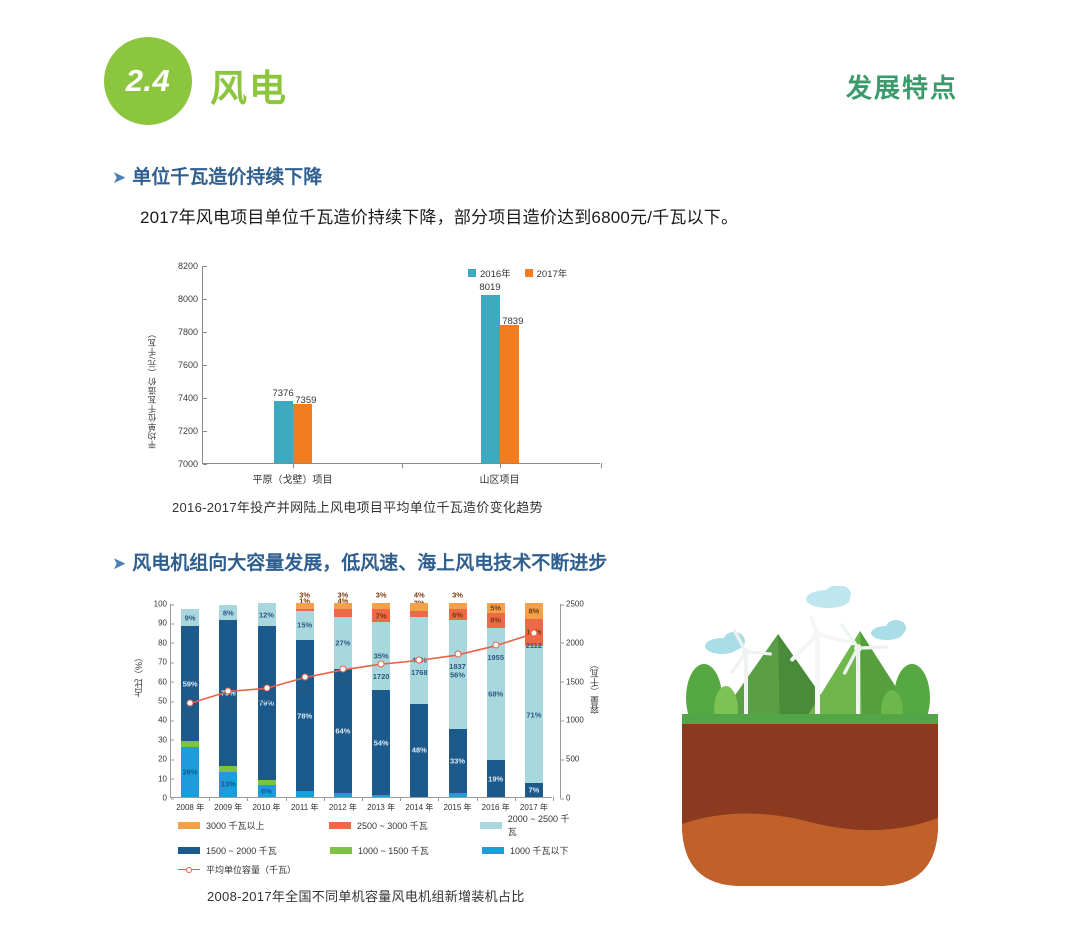 The width and height of the screenshot is (1080, 945). What do you see at coordinates (725, 643) in the screenshot?
I see `cloud-icon-left` at bounding box center [725, 643].